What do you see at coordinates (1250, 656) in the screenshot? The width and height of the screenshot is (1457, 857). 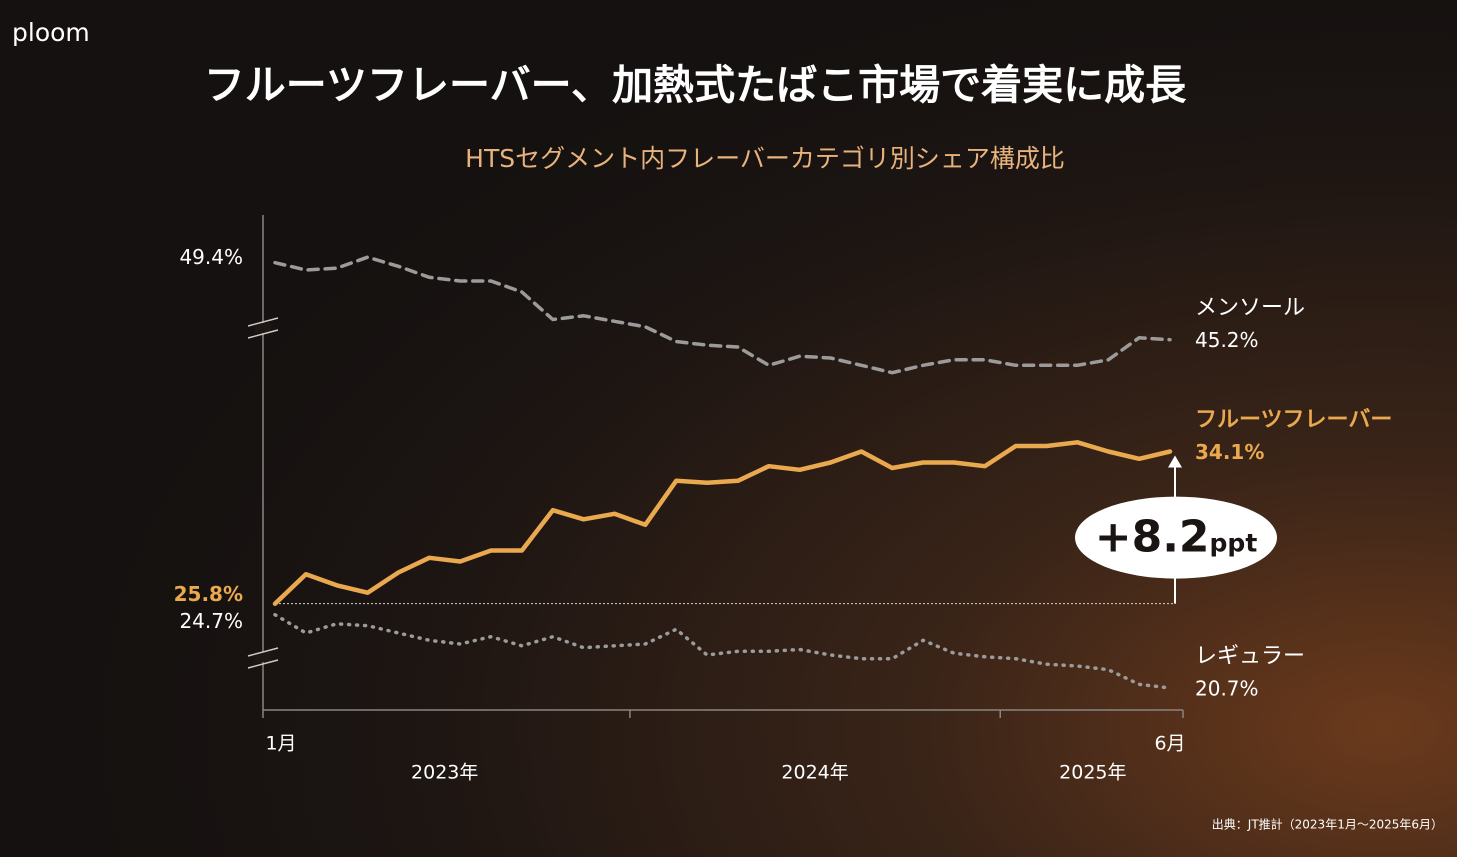 I see `series-name: レギュラー` at bounding box center [1250, 656].